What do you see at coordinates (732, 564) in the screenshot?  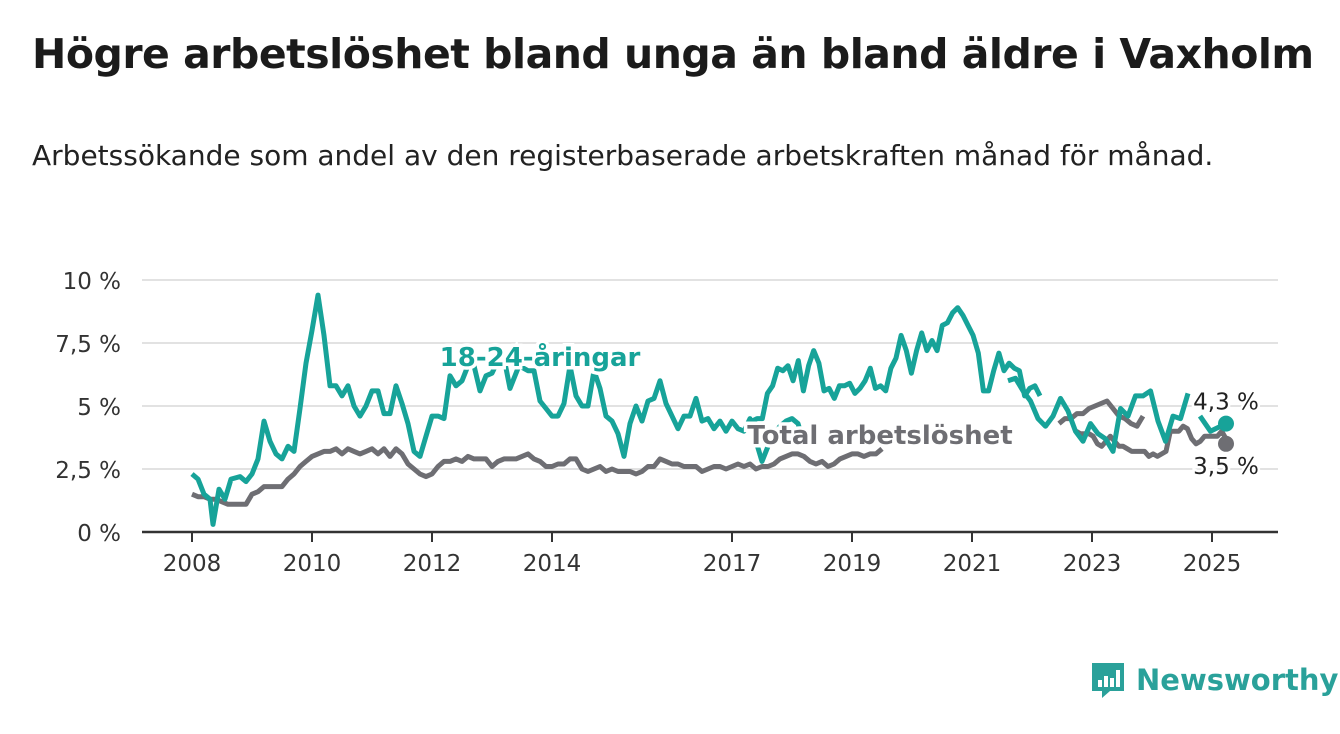 I see `x-tick-label: 2017` at bounding box center [732, 564].